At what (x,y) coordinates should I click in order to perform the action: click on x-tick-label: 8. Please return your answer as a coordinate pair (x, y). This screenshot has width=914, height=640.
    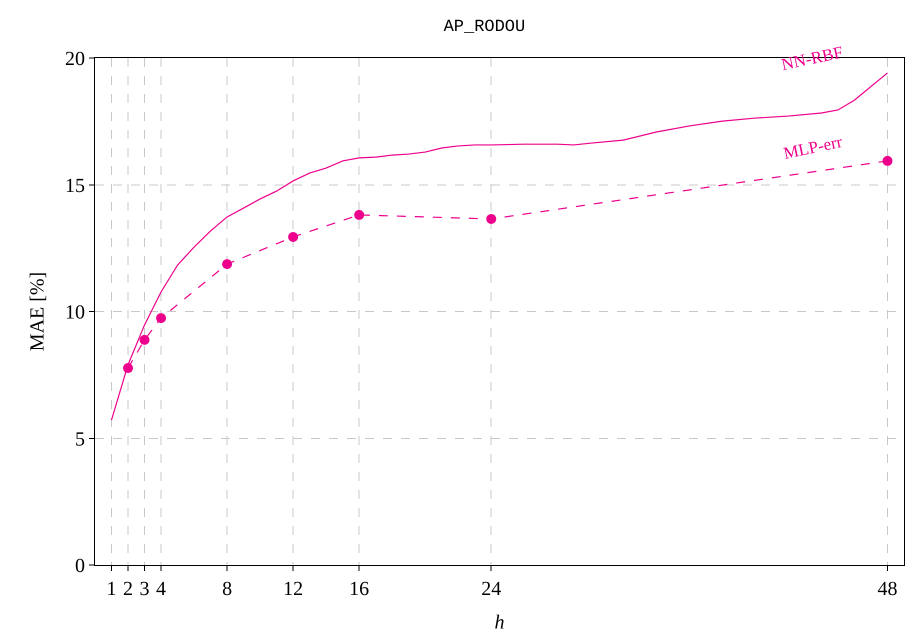
    Looking at the image, I should click on (227, 589).